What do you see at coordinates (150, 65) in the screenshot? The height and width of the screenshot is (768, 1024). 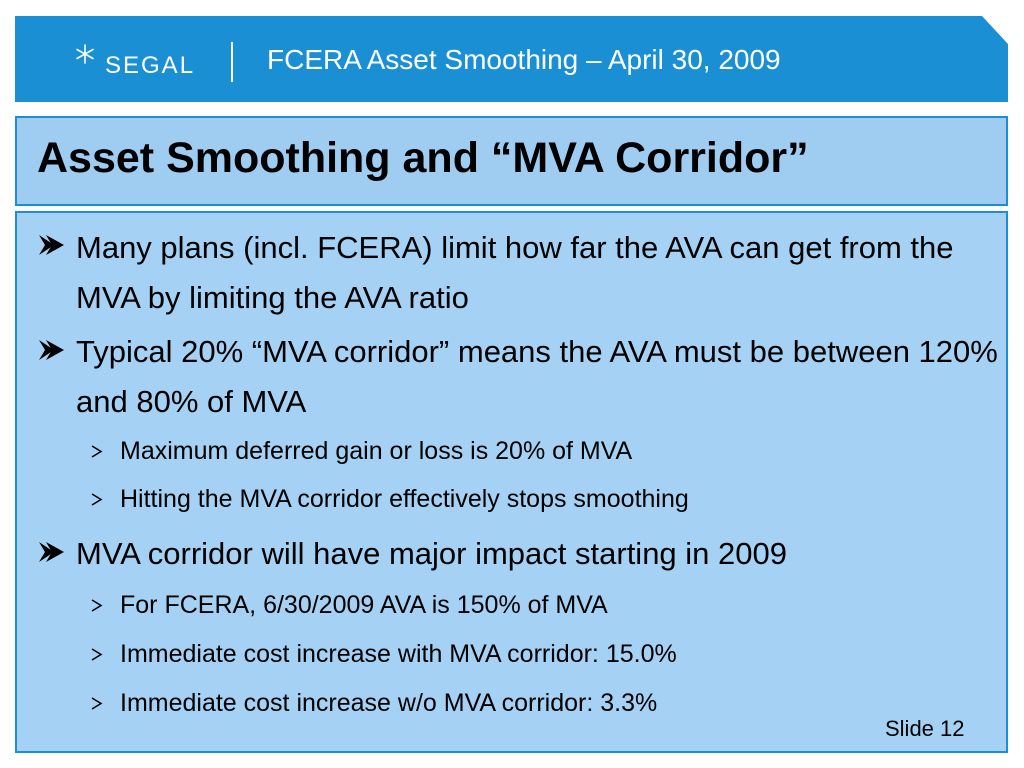 I see `logo-text: SEGAL` at bounding box center [150, 65].